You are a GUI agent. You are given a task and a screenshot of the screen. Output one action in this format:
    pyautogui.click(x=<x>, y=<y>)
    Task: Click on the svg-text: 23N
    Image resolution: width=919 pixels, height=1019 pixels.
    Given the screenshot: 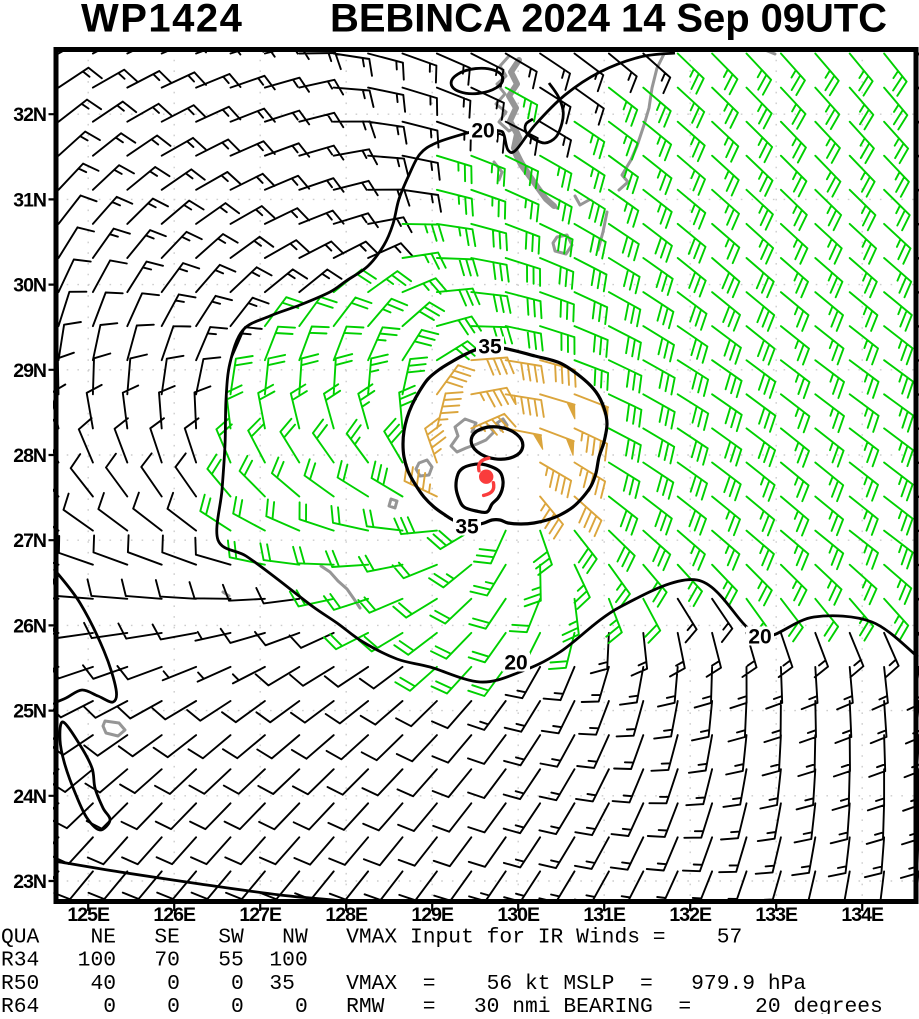 What is the action you would take?
    pyautogui.click(x=29, y=882)
    